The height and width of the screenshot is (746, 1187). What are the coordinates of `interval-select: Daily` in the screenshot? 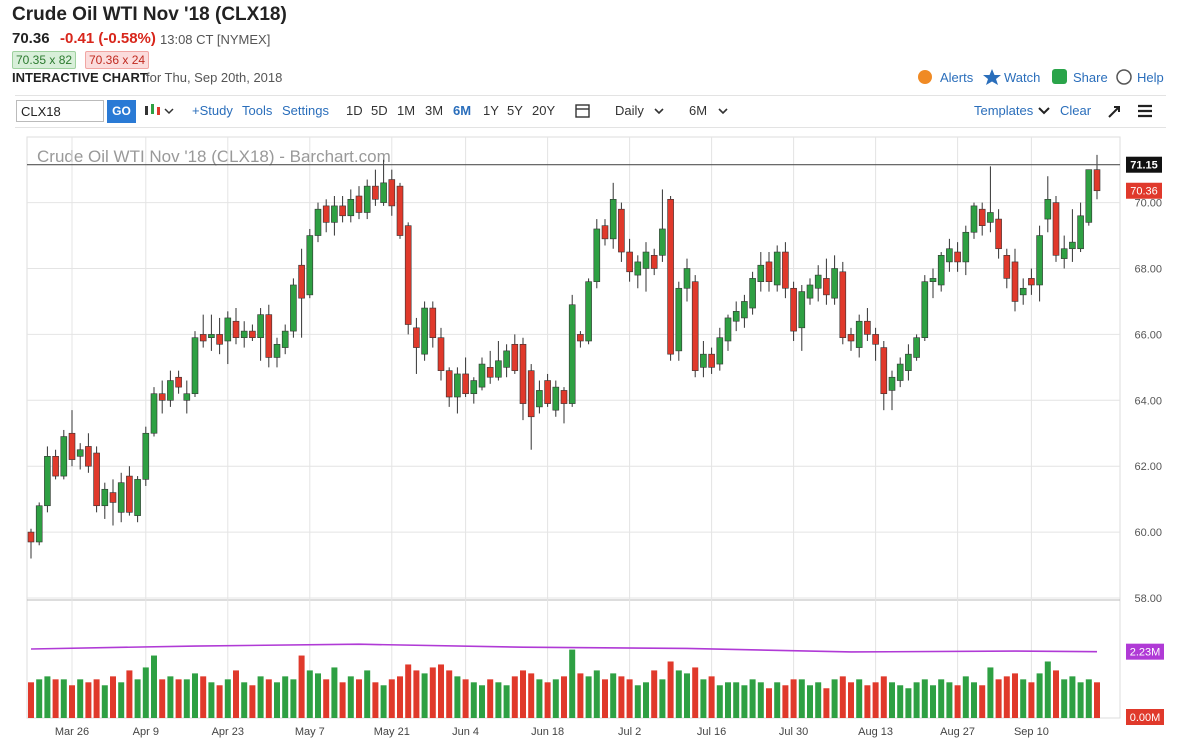 It's located at (629, 110).